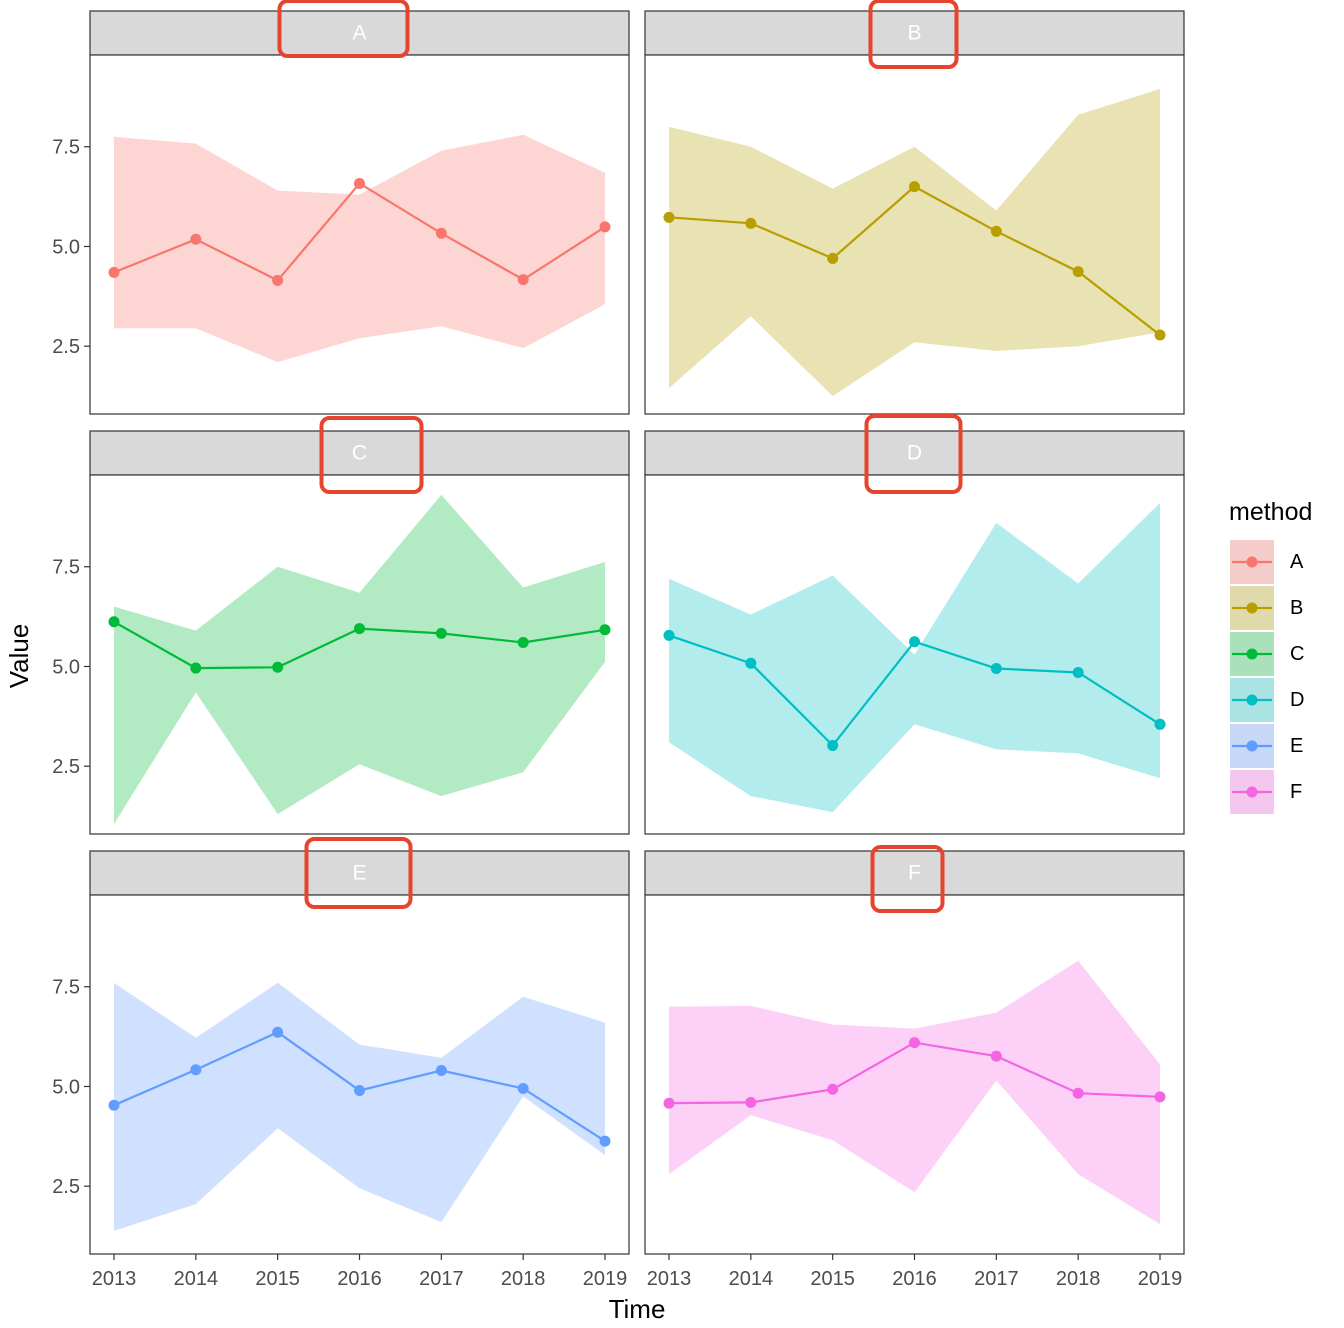  I want to click on facet-strip-label-e: E, so click(359, 873).